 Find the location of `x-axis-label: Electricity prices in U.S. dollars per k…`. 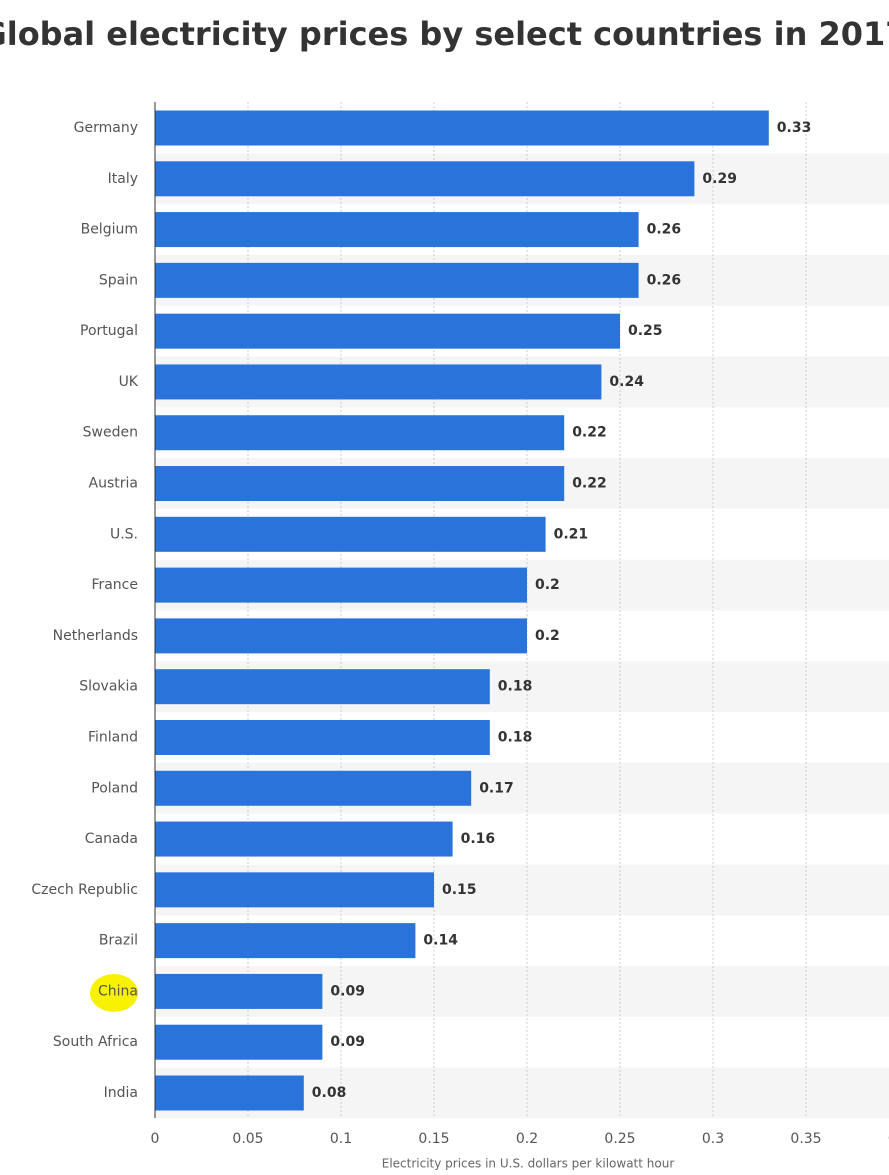

x-axis-label: Electricity prices in U.S. dollars per k… is located at coordinates (528, 1164).